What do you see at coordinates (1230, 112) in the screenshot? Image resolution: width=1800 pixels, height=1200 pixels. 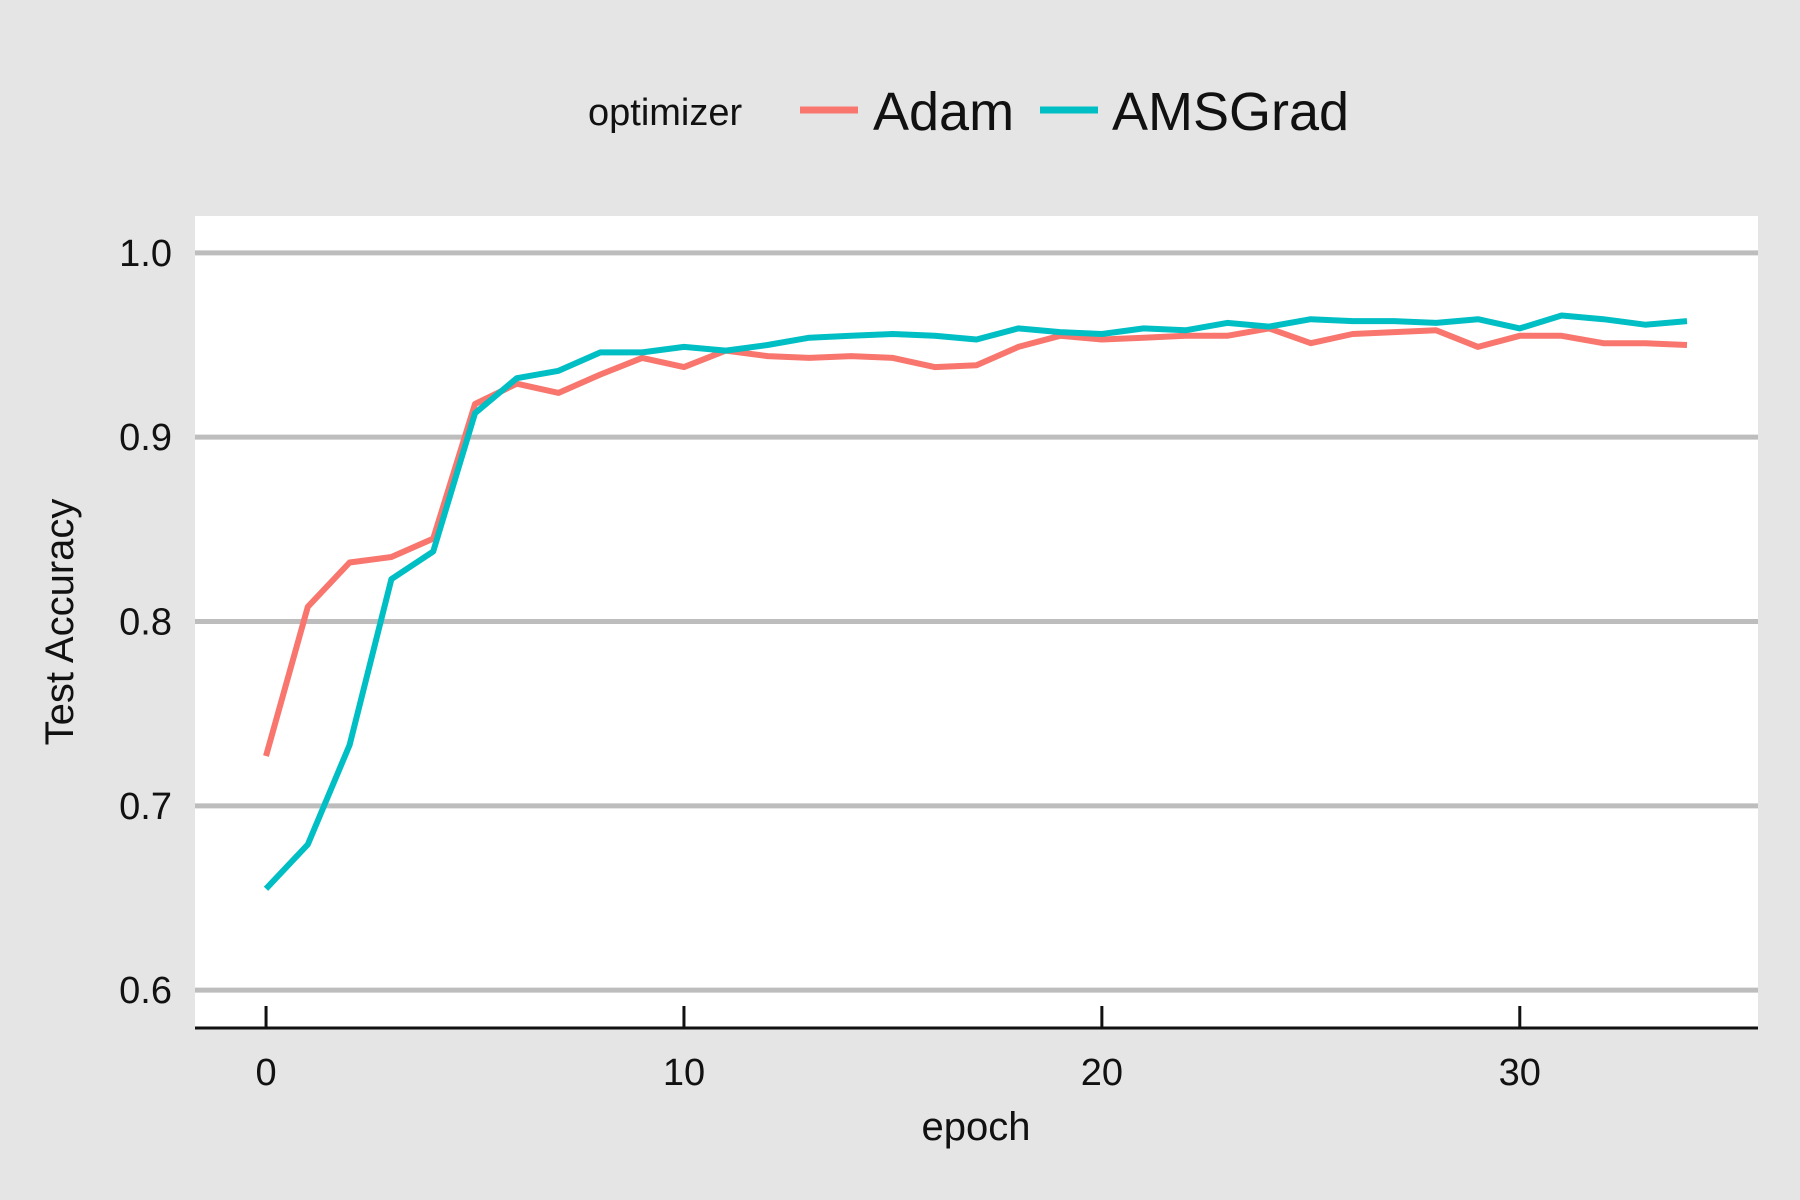 I see `legend-label-amsgrad: AMSGrad` at bounding box center [1230, 112].